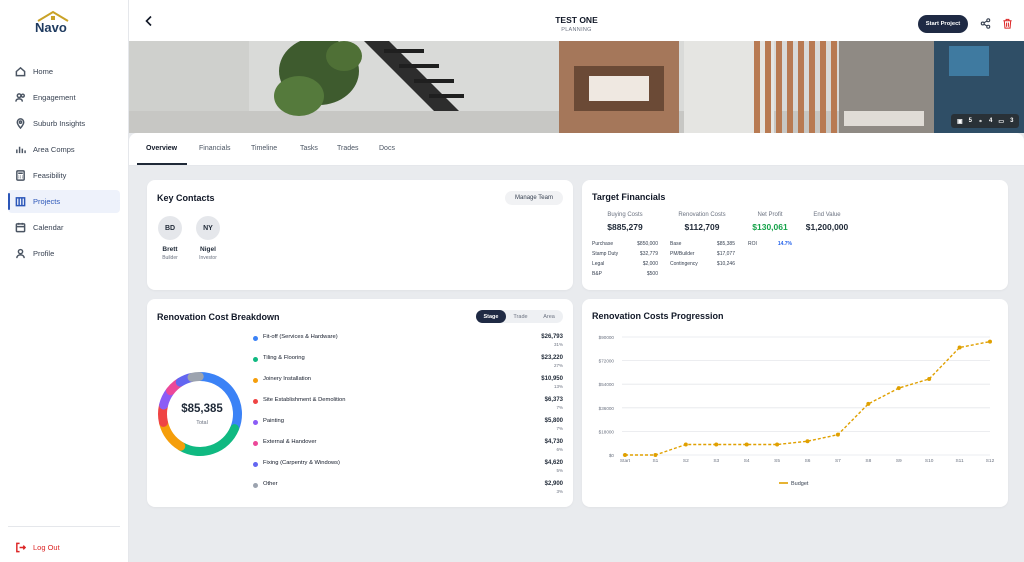  Describe the element at coordinates (827, 227) in the screenshot. I see `end-value-value: $1,200,000` at that location.